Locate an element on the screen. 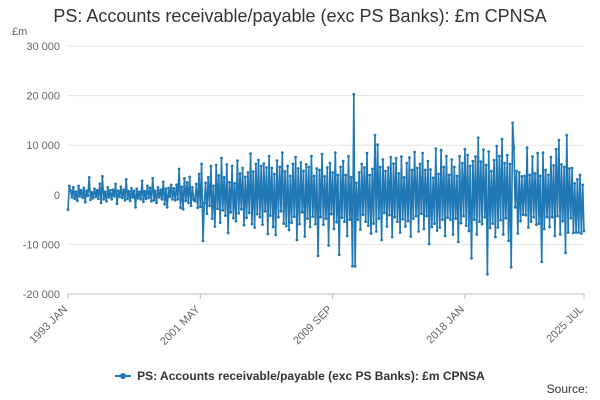  y-tick-label: 10 000 is located at coordinates (43, 146).